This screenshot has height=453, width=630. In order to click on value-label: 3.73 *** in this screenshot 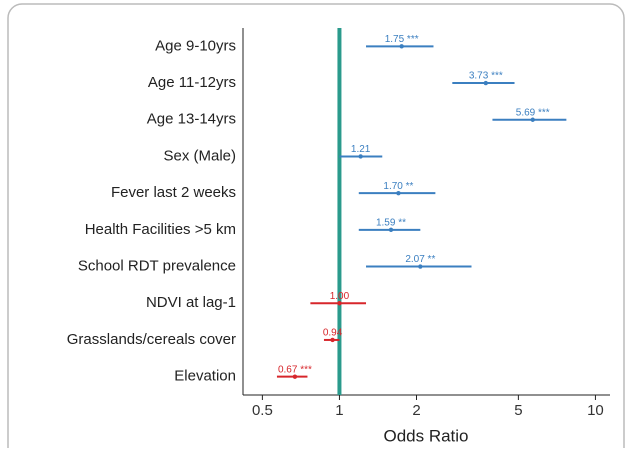, I will do `click(486, 76)`.